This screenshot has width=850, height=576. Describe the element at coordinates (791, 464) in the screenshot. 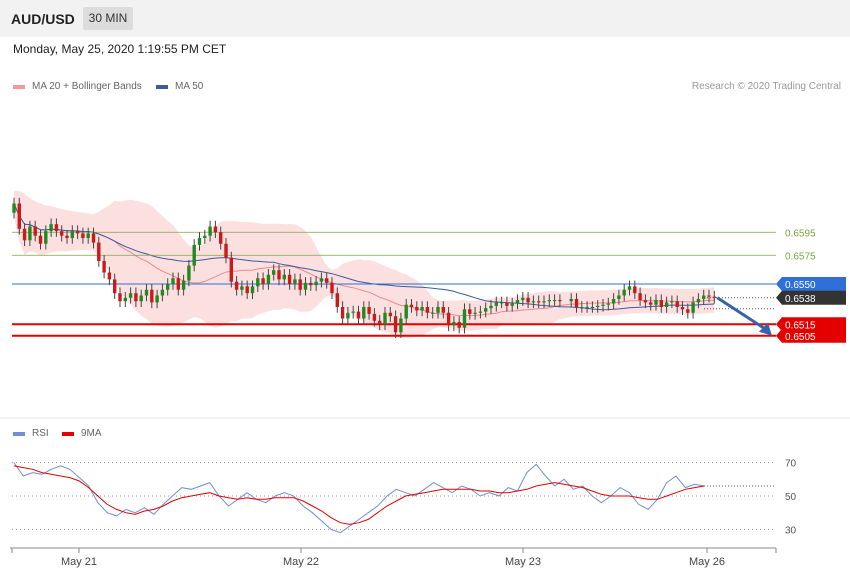

I see `rsi-level-label: 70` at that location.